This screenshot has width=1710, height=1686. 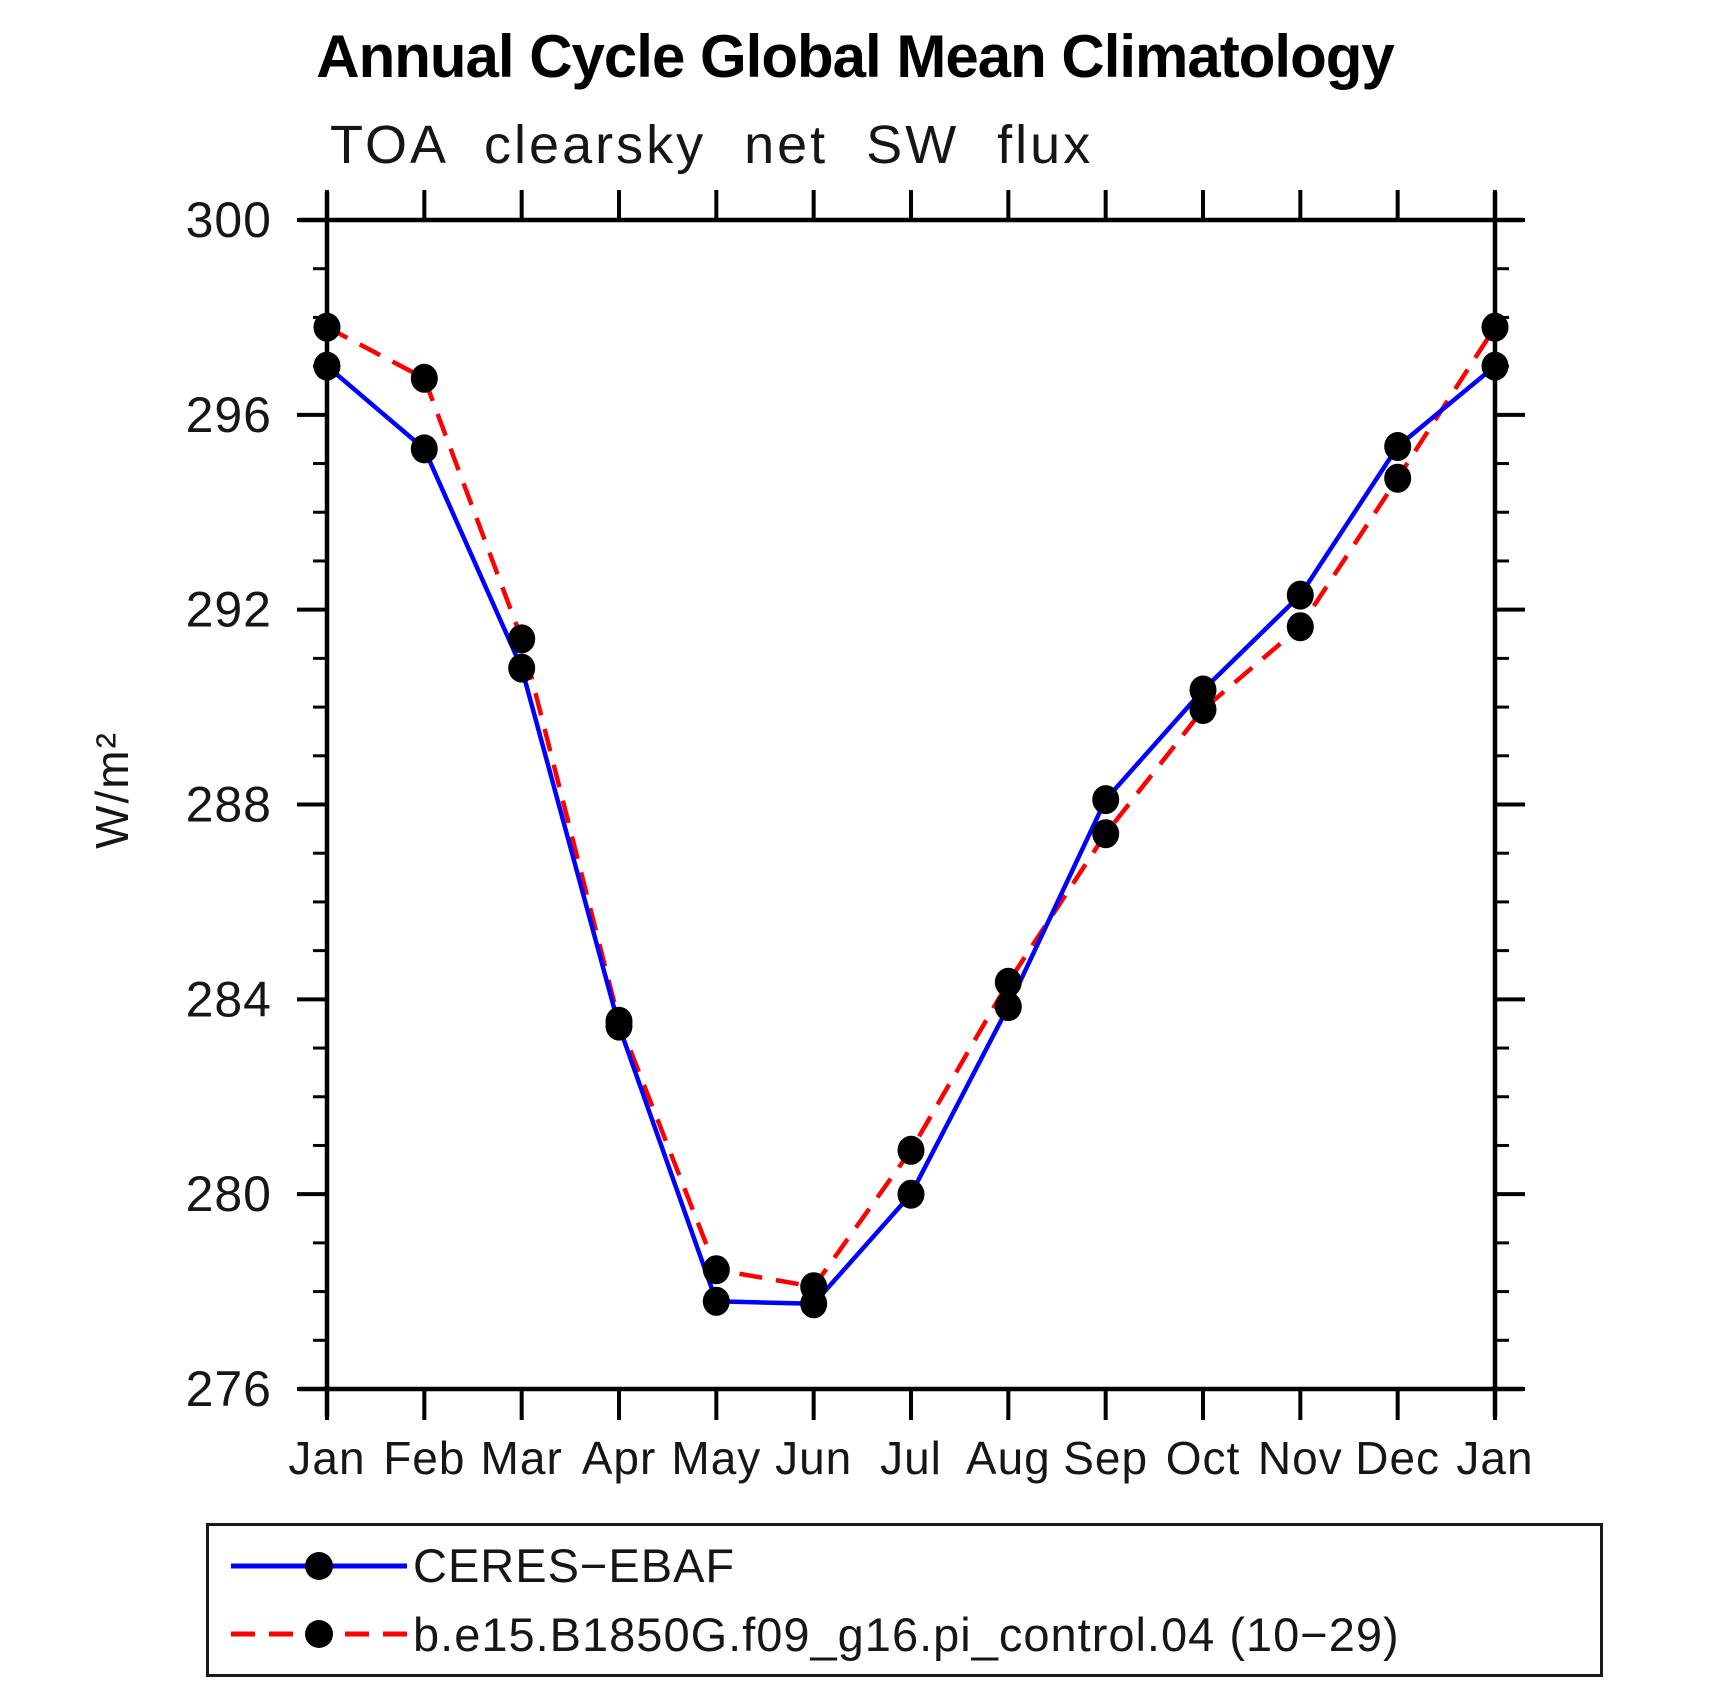 I want to click on x-tick-label: Jul, so click(x=911, y=1458).